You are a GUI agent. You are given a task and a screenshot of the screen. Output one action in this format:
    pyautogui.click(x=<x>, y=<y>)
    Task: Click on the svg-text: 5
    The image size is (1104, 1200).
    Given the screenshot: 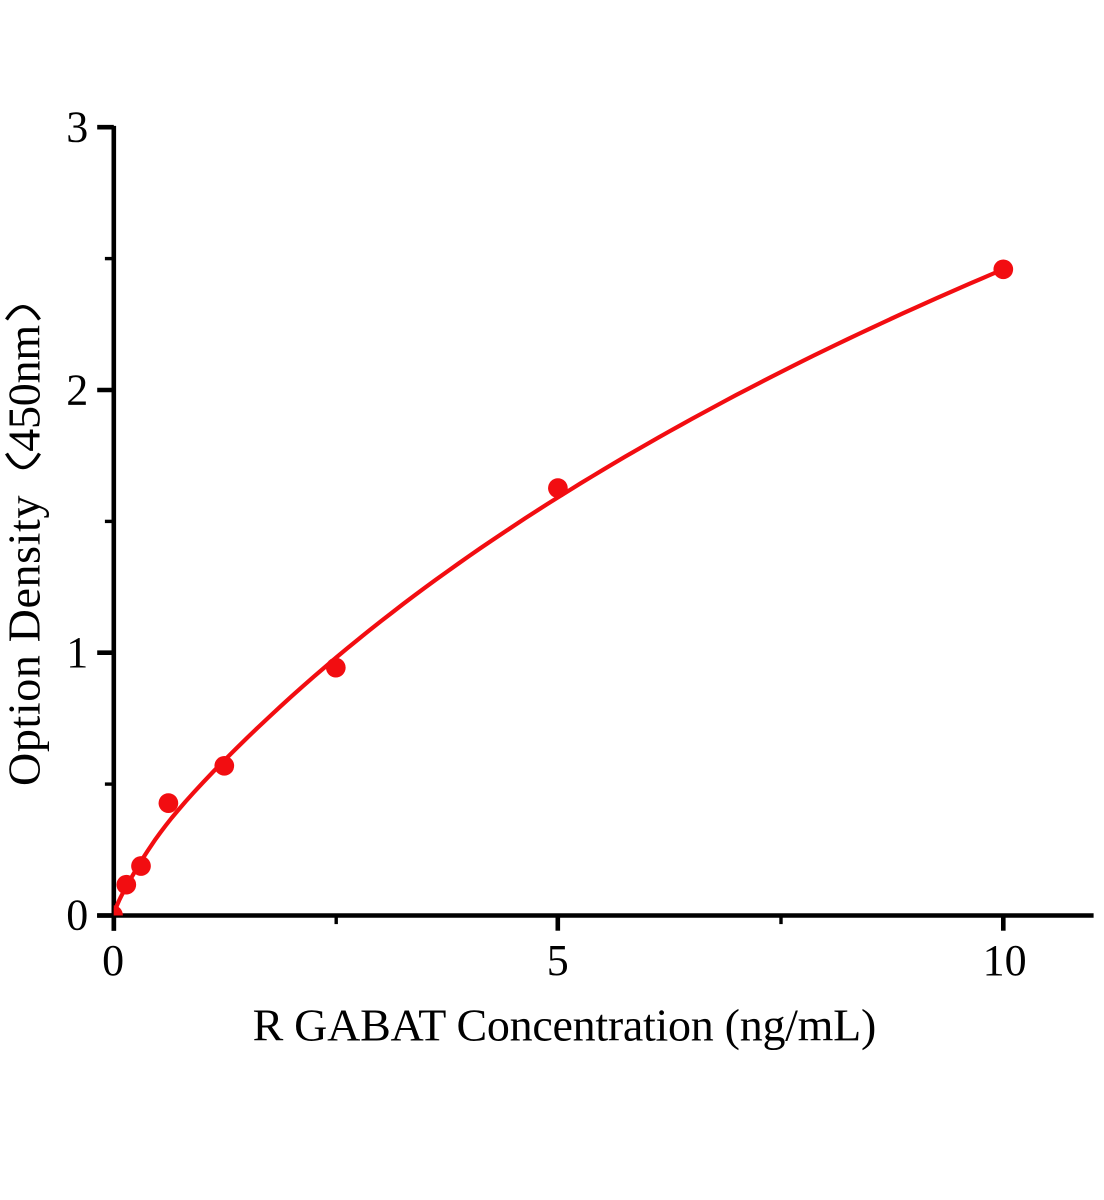 What is the action you would take?
    pyautogui.click(x=558, y=960)
    